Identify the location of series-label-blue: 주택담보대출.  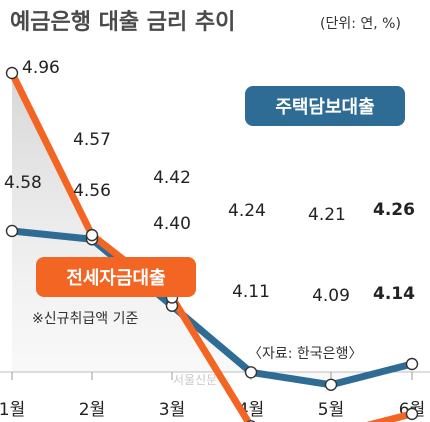
(325, 106).